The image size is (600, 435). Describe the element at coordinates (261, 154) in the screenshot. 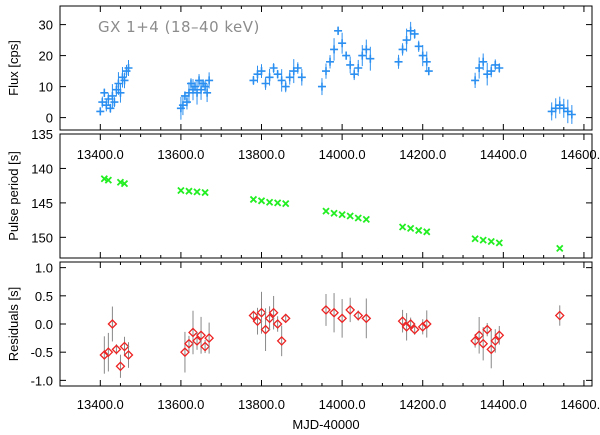

I see `x-tick-label: 13800.0` at that location.